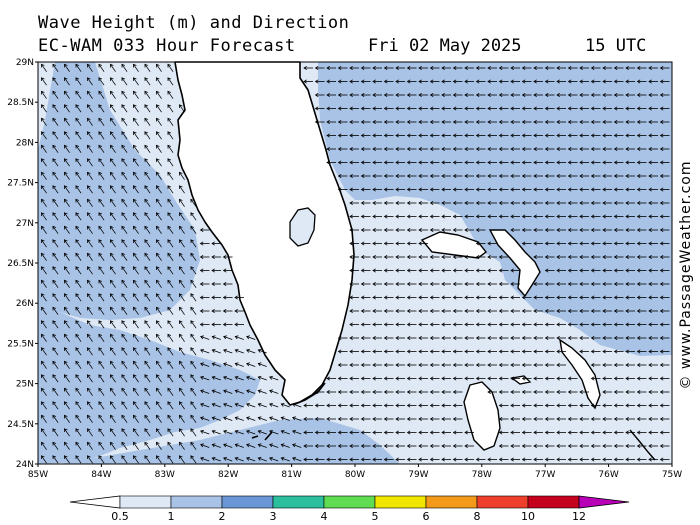  I want to click on colorbar-label: 6, so click(426, 516).